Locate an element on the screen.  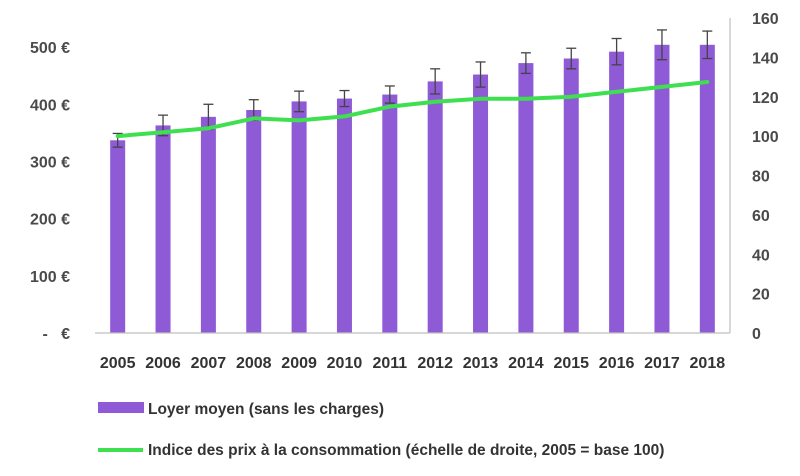
x-tick-label: 2008 is located at coordinates (254, 363).